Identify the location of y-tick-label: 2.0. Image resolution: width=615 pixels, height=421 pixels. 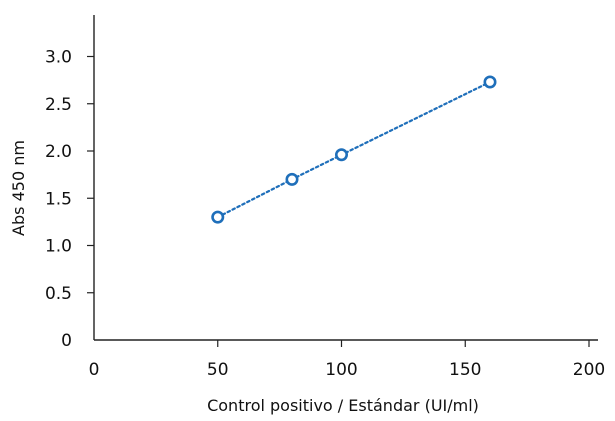
(58, 152).